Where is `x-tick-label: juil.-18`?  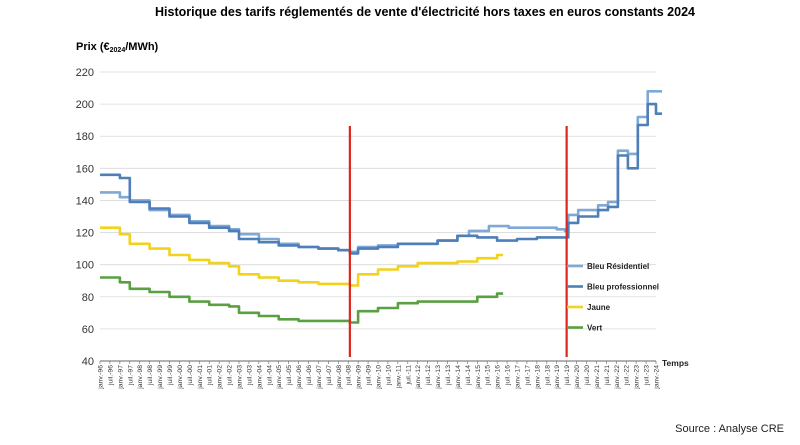 x-tick-label: juil.-18 is located at coordinates (547, 375).